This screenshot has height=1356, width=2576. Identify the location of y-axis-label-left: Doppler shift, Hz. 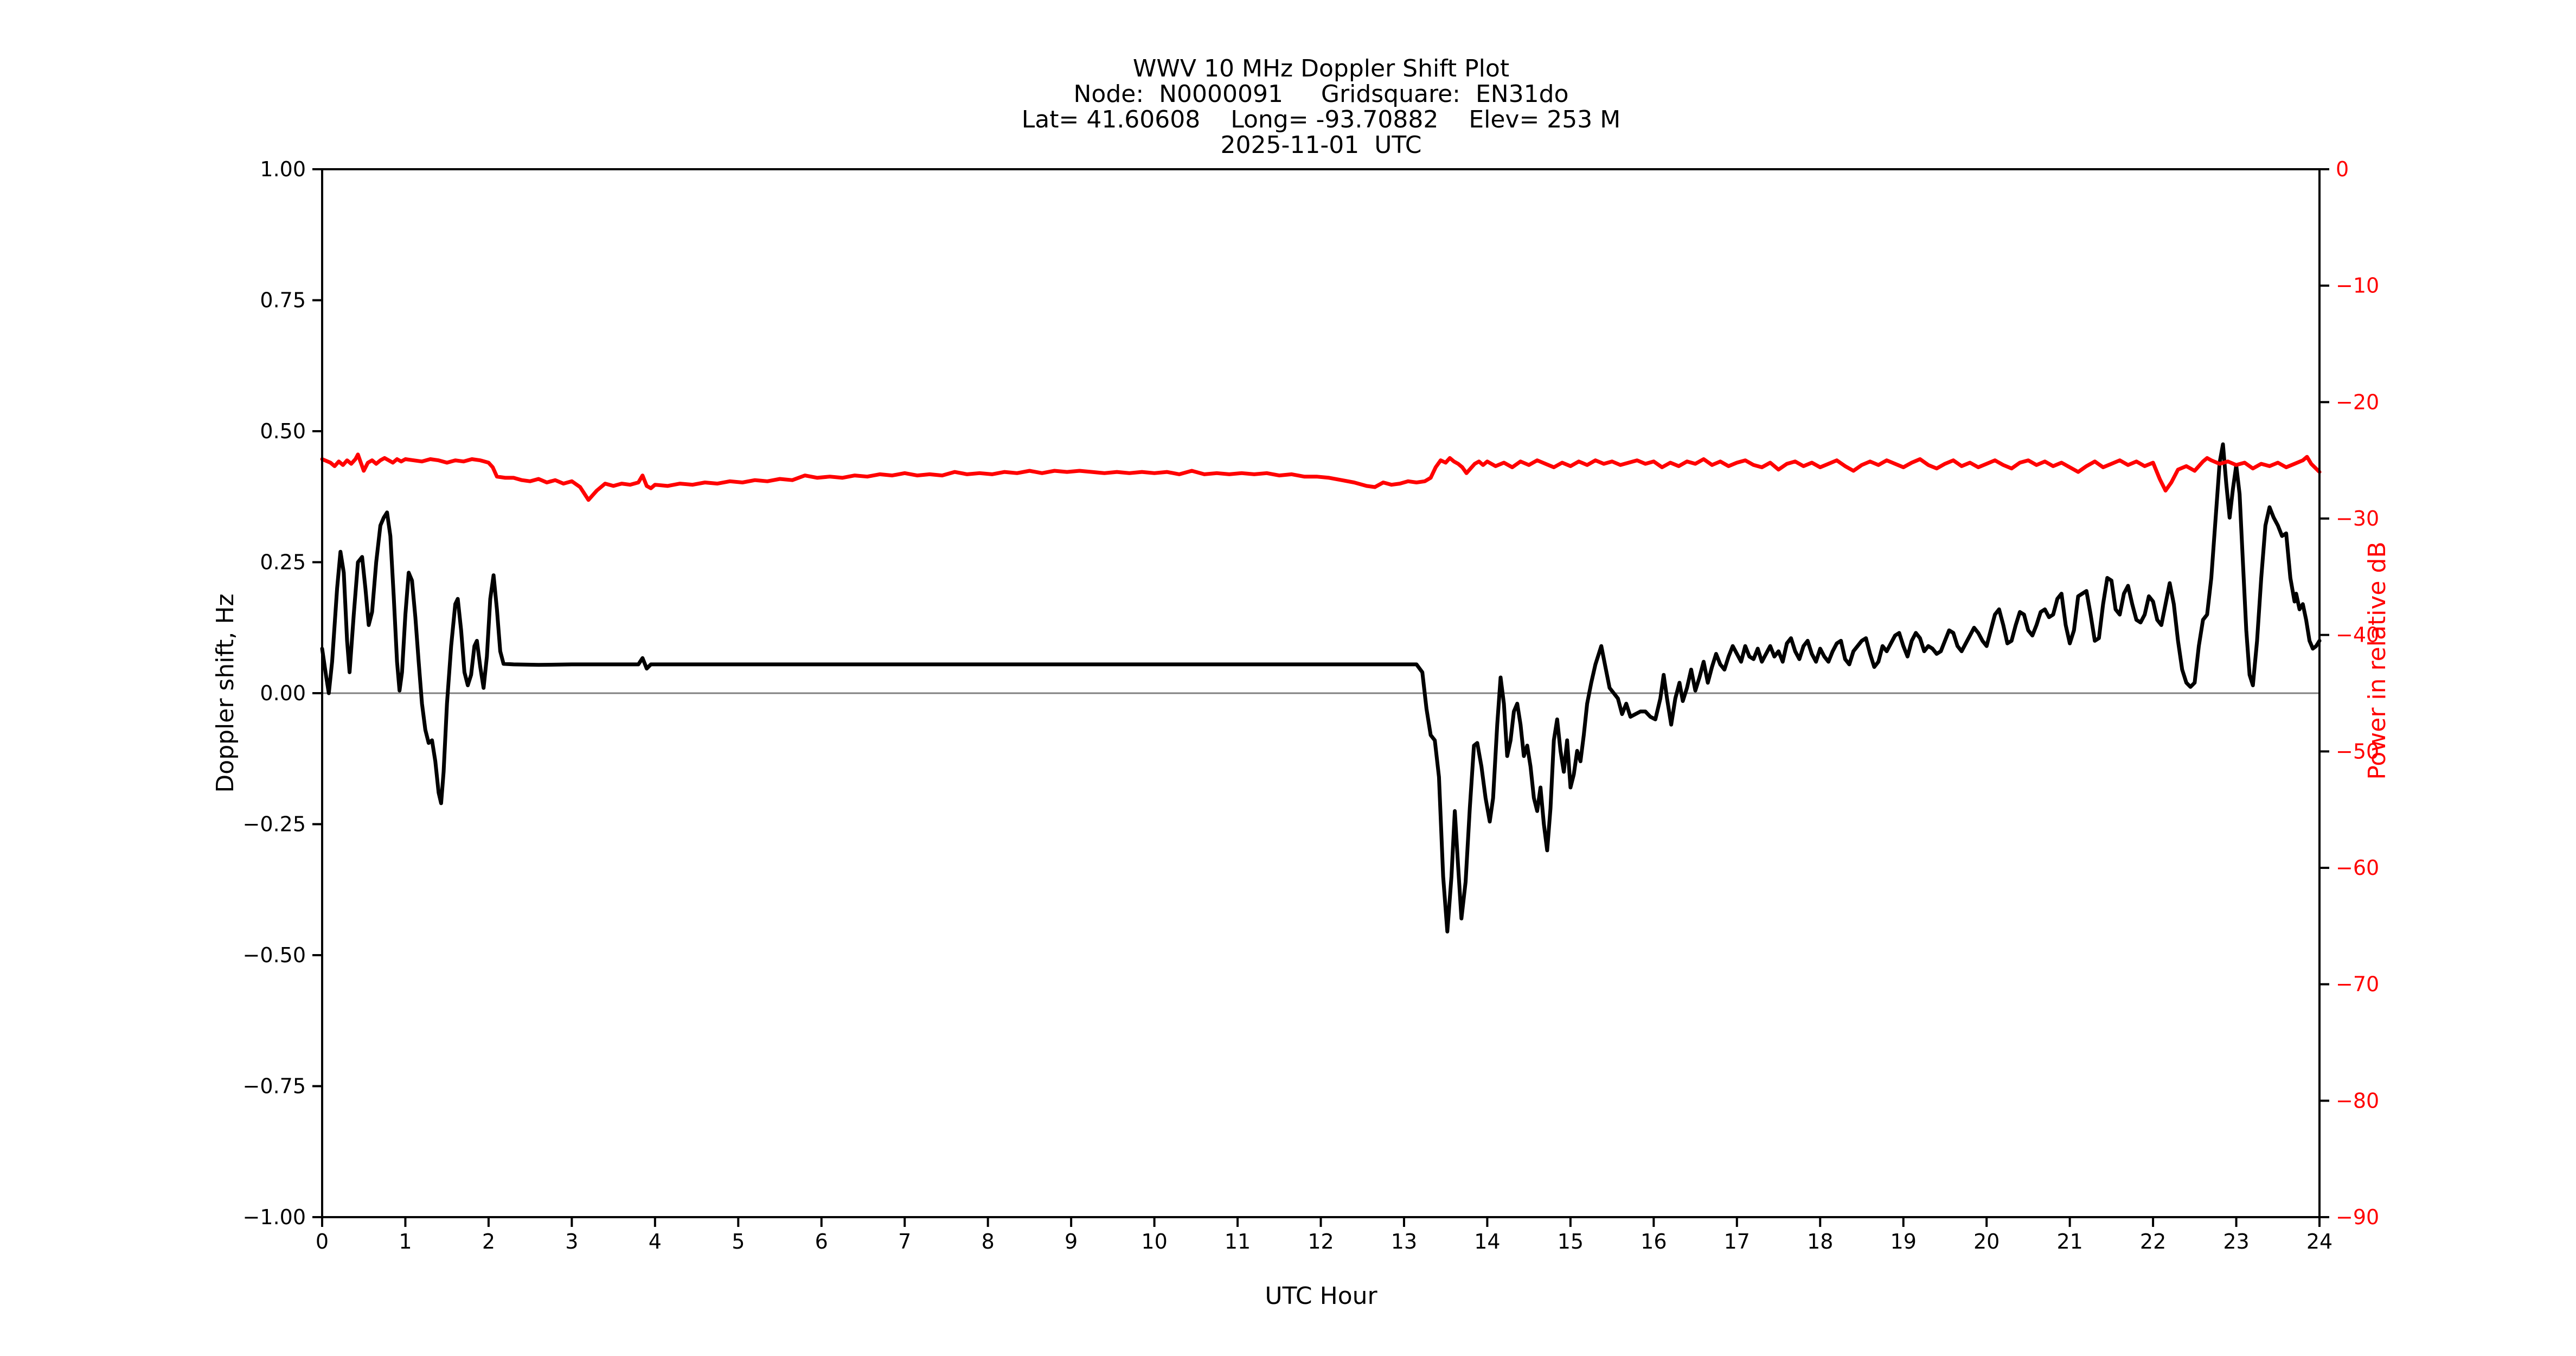
(225, 692).